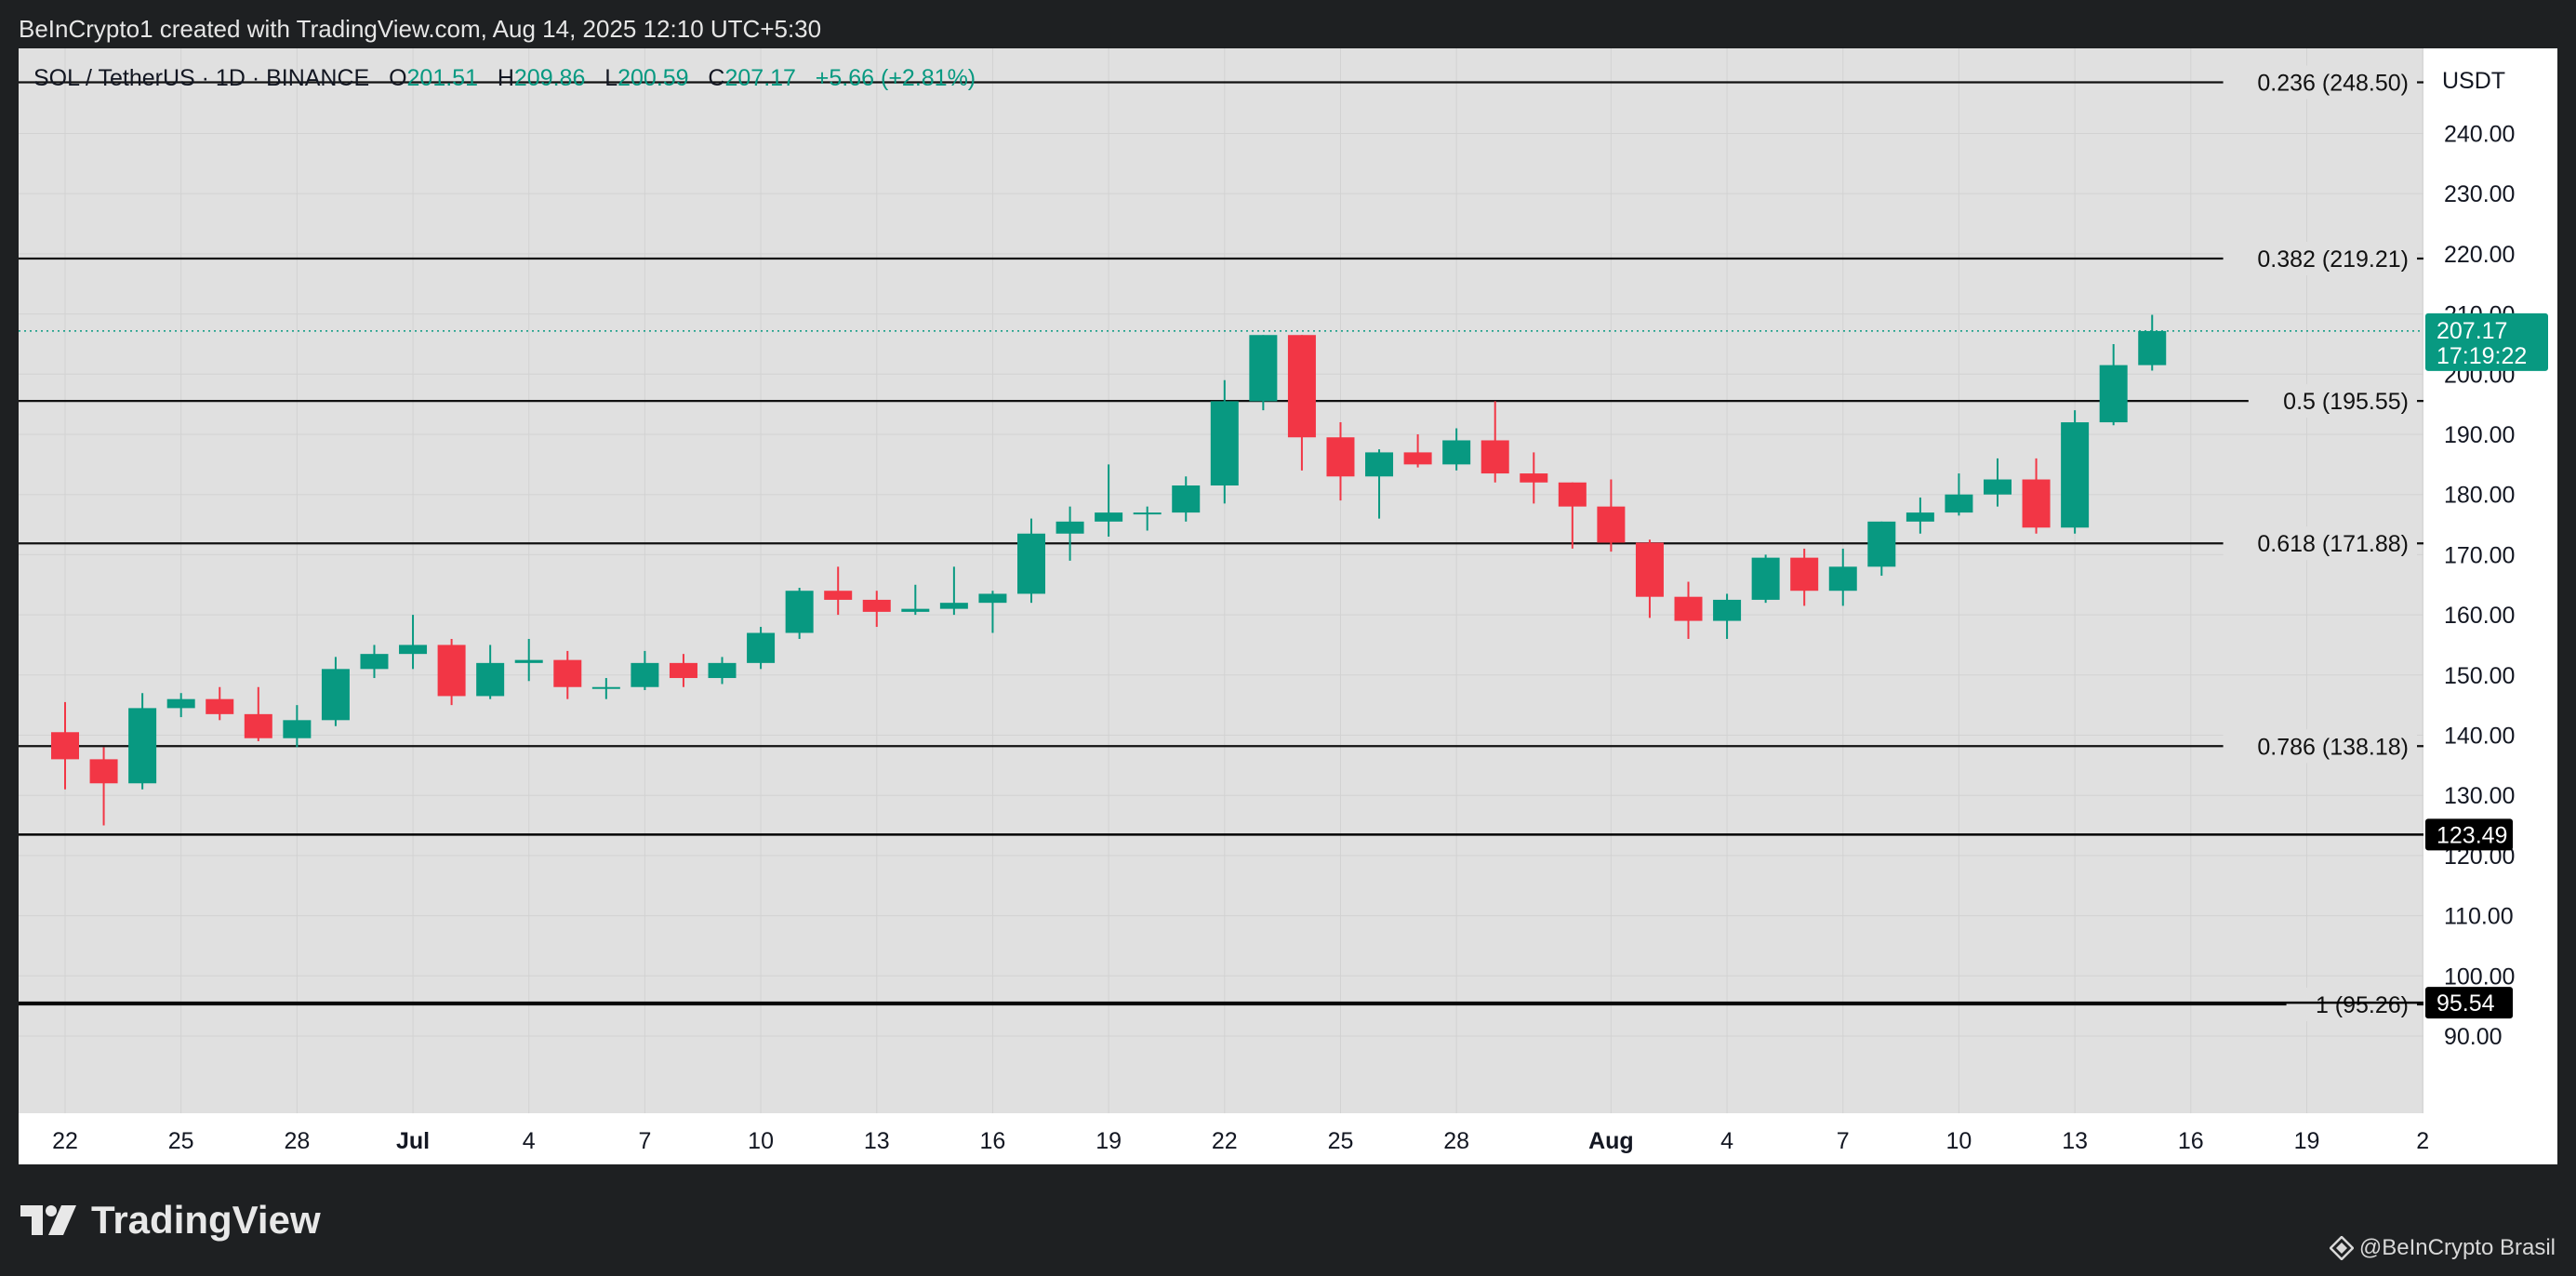  What do you see at coordinates (2479, 796) in the screenshot?
I see `y-tick-label: 130.00` at bounding box center [2479, 796].